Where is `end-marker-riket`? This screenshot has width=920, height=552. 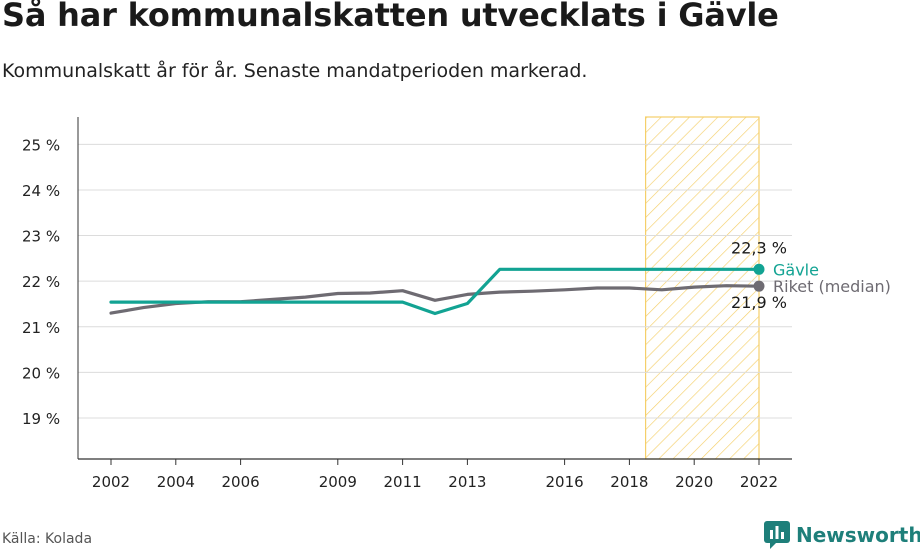 end-marker-riket is located at coordinates (759, 286).